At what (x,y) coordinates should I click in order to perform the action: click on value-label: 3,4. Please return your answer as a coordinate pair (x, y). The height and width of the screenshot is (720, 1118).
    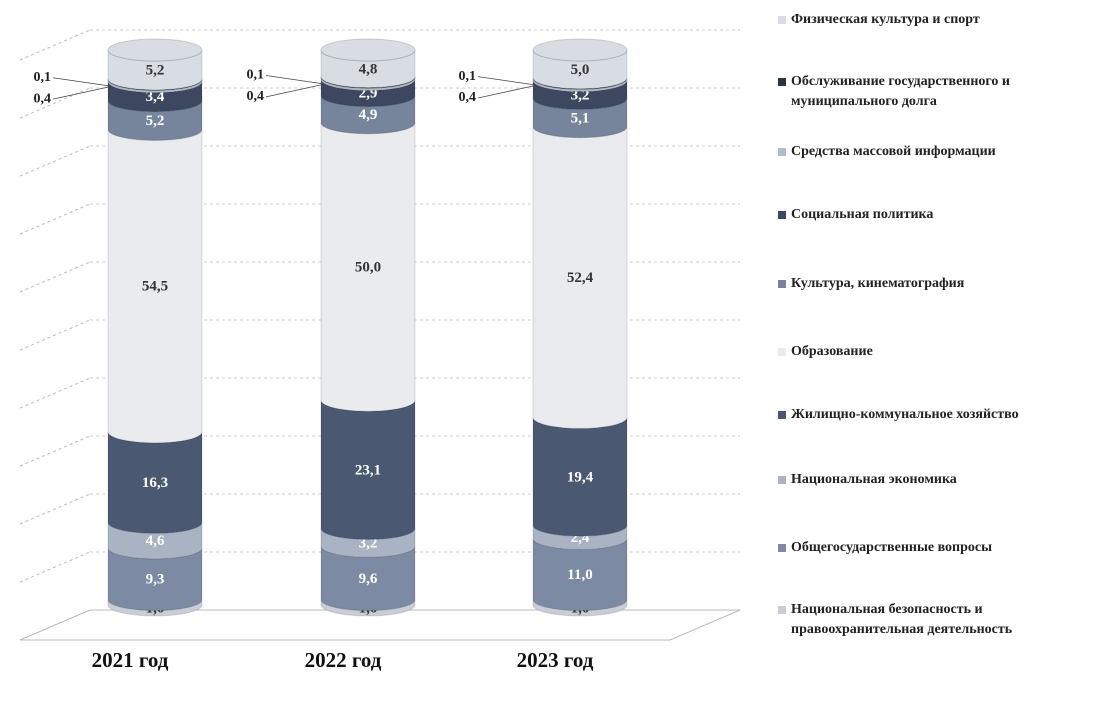
    Looking at the image, I should click on (155, 97).